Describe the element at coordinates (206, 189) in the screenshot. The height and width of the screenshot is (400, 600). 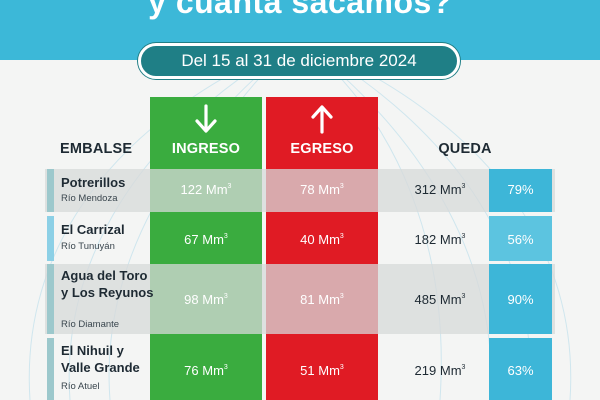
I see `ingreso-value: 122 Mm3` at that location.